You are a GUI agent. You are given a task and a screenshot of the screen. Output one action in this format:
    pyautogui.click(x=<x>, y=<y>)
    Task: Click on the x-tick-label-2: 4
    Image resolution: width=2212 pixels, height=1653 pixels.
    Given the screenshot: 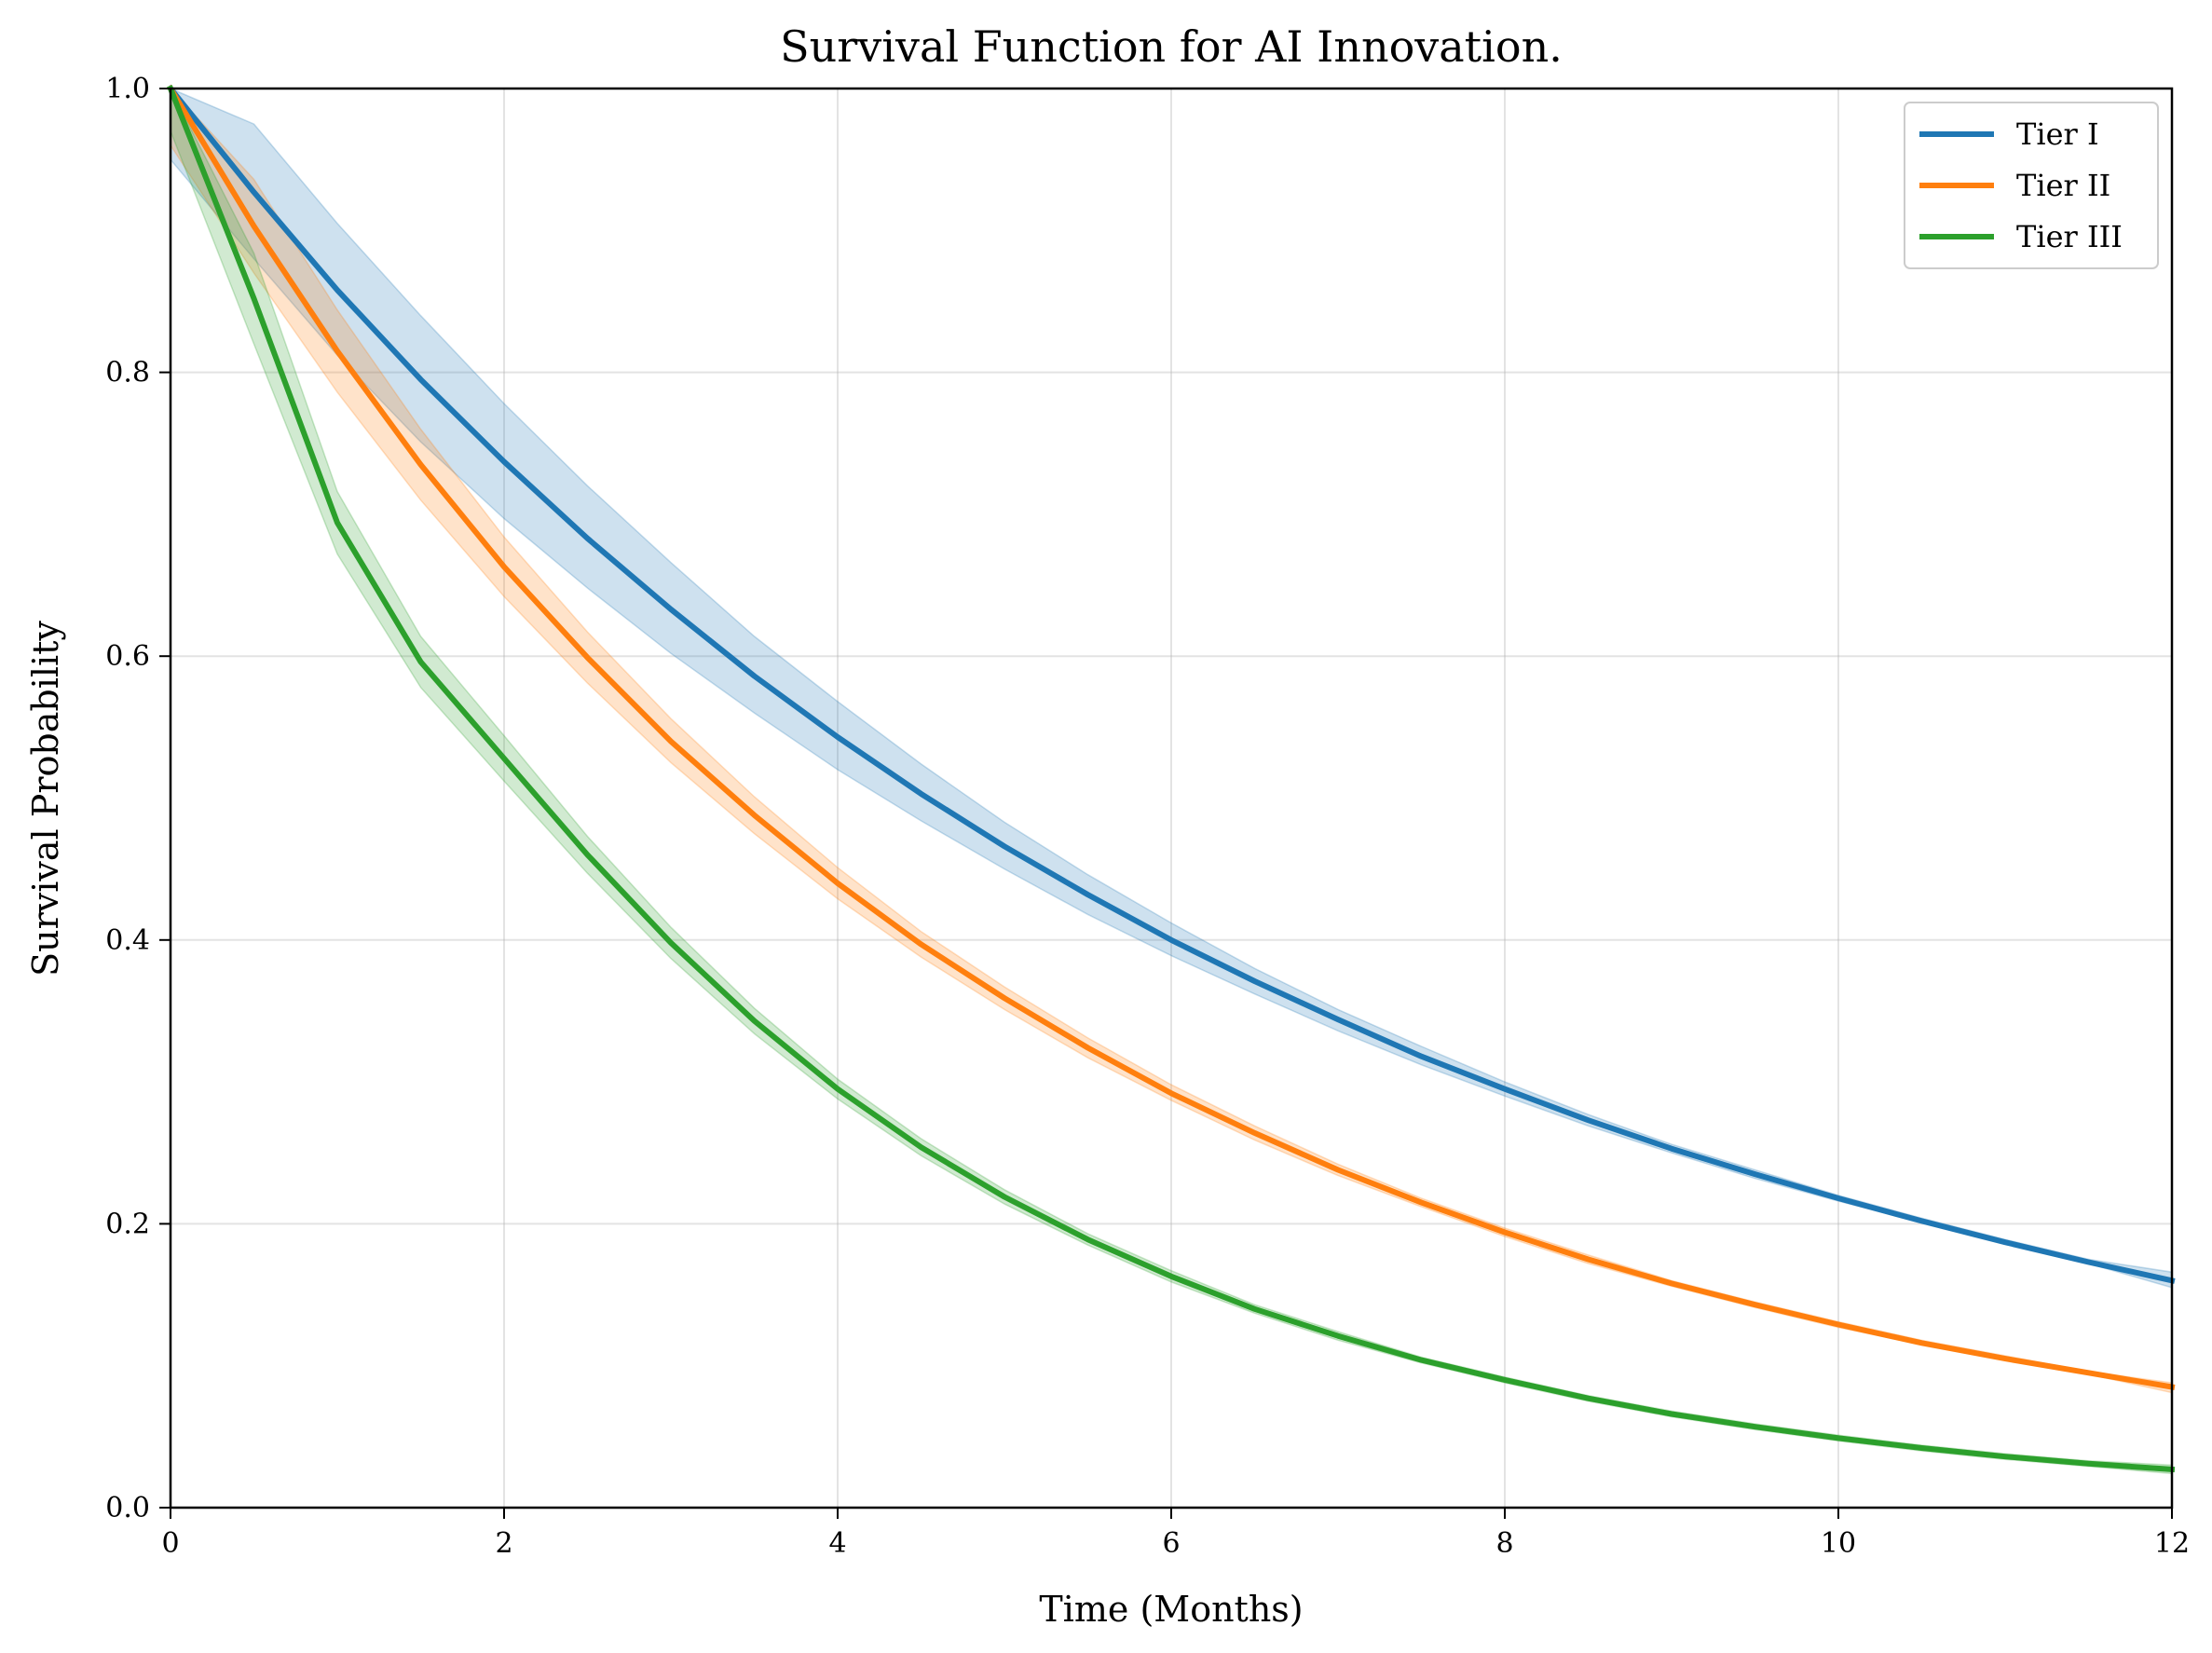 What is the action you would take?
    pyautogui.click(x=837, y=1543)
    